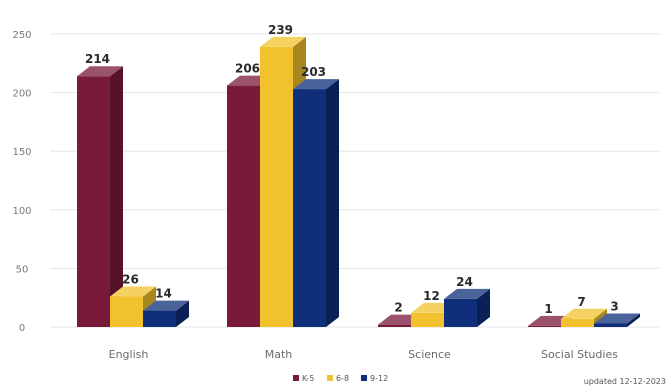  What do you see at coordinates (21, 211) in the screenshot?
I see `y-tick-label: 100` at bounding box center [21, 211].